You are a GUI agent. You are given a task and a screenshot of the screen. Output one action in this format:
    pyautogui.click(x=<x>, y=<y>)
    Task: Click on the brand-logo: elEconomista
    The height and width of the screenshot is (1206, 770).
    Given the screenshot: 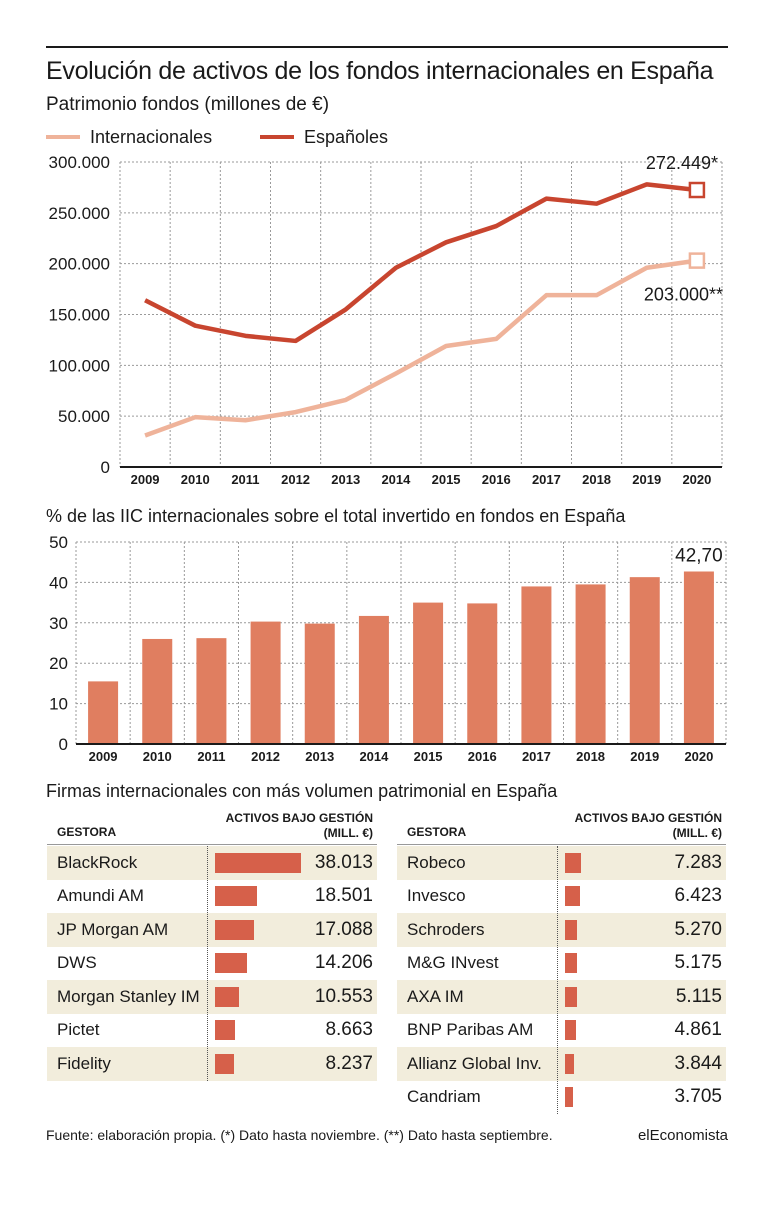 What is the action you would take?
    pyautogui.click(x=682, y=1135)
    